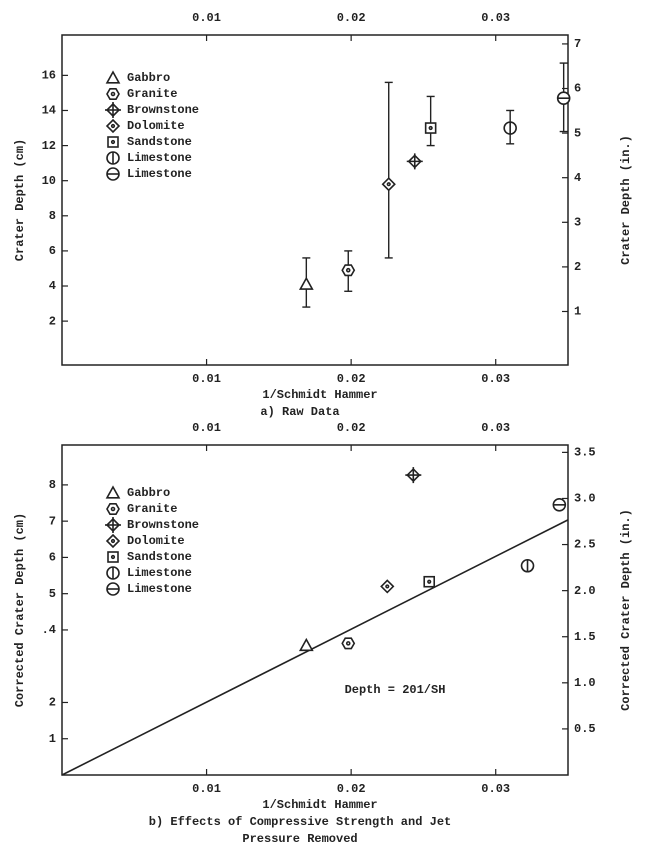 Image resolution: width=647 pixels, height=864 pixels. Describe the element at coordinates (52, 739) in the screenshot. I see `y-tick-label: 1` at that location.